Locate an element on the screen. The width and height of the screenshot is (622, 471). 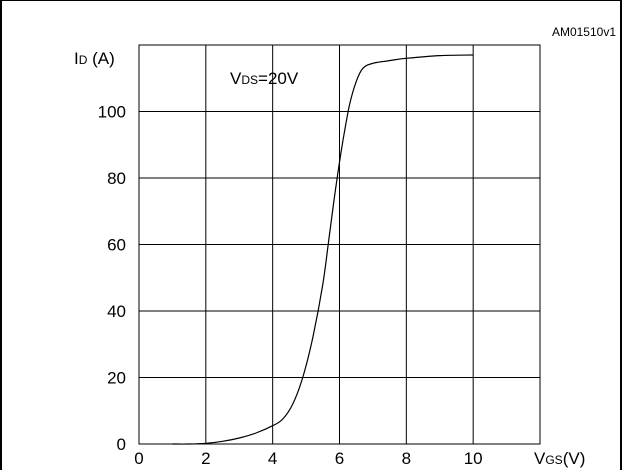
x-tick-label: 8 is located at coordinates (406, 458).